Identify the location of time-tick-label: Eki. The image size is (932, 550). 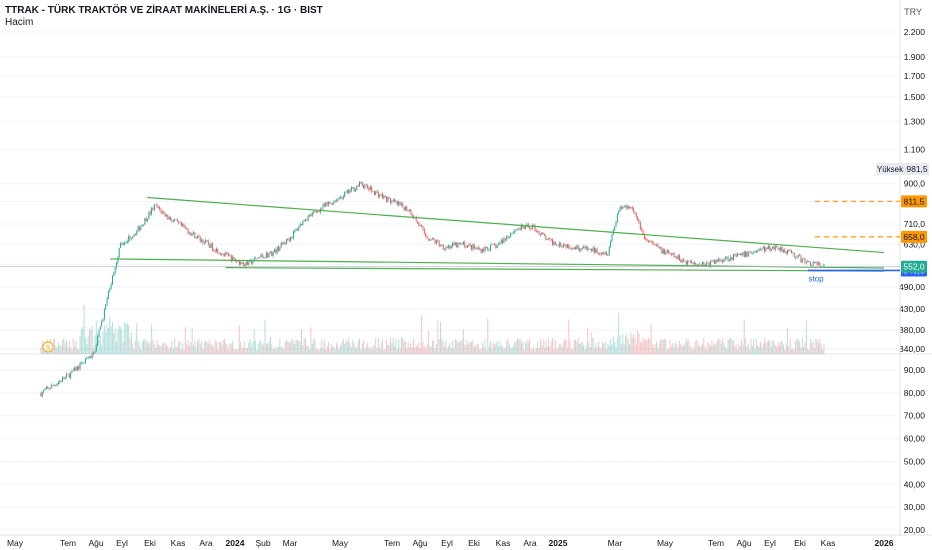
(800, 543).